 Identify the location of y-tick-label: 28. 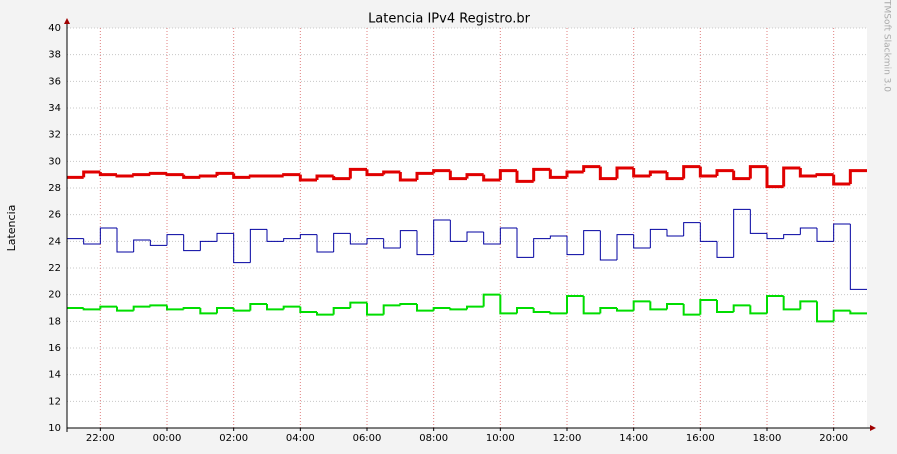
(54, 188).